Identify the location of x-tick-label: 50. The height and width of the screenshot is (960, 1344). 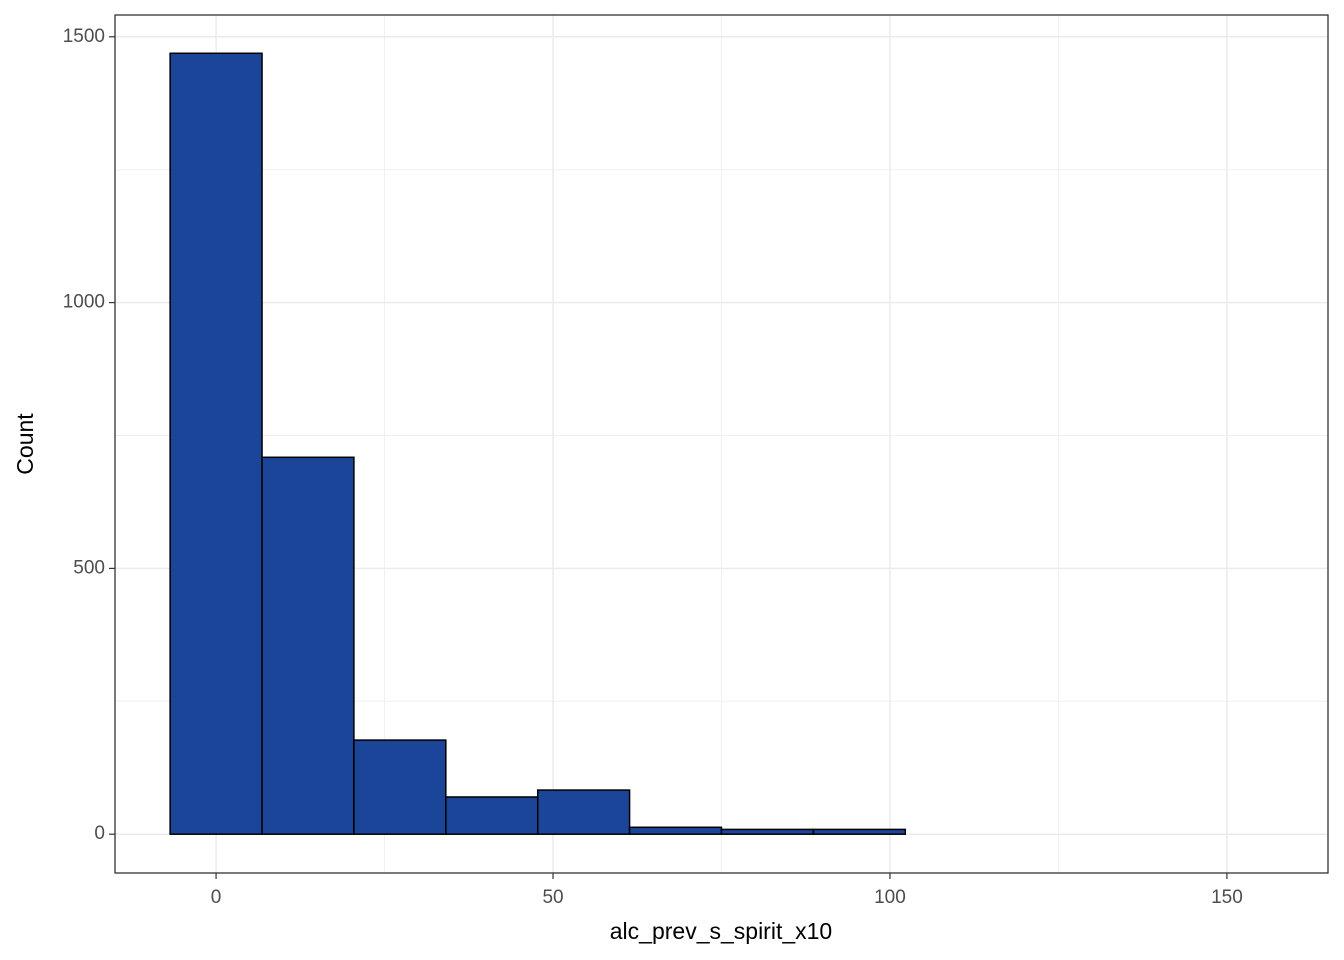
(552, 897).